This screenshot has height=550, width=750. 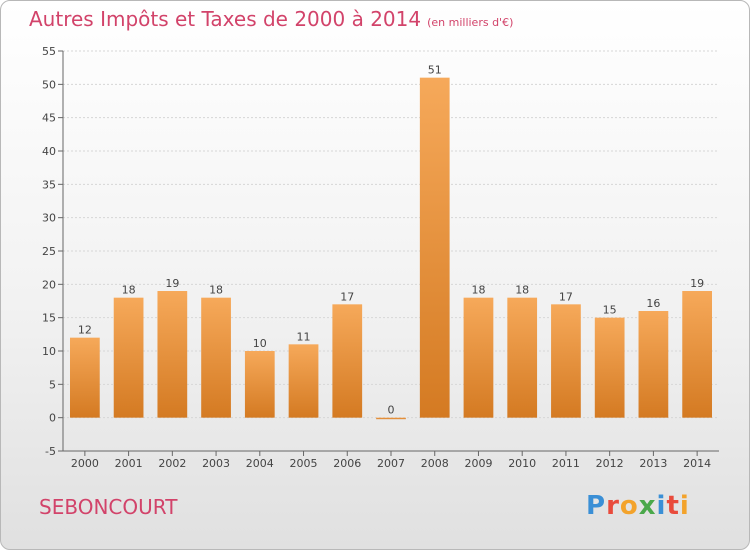 What do you see at coordinates (172, 354) in the screenshot?
I see `bar-2002` at bounding box center [172, 354].